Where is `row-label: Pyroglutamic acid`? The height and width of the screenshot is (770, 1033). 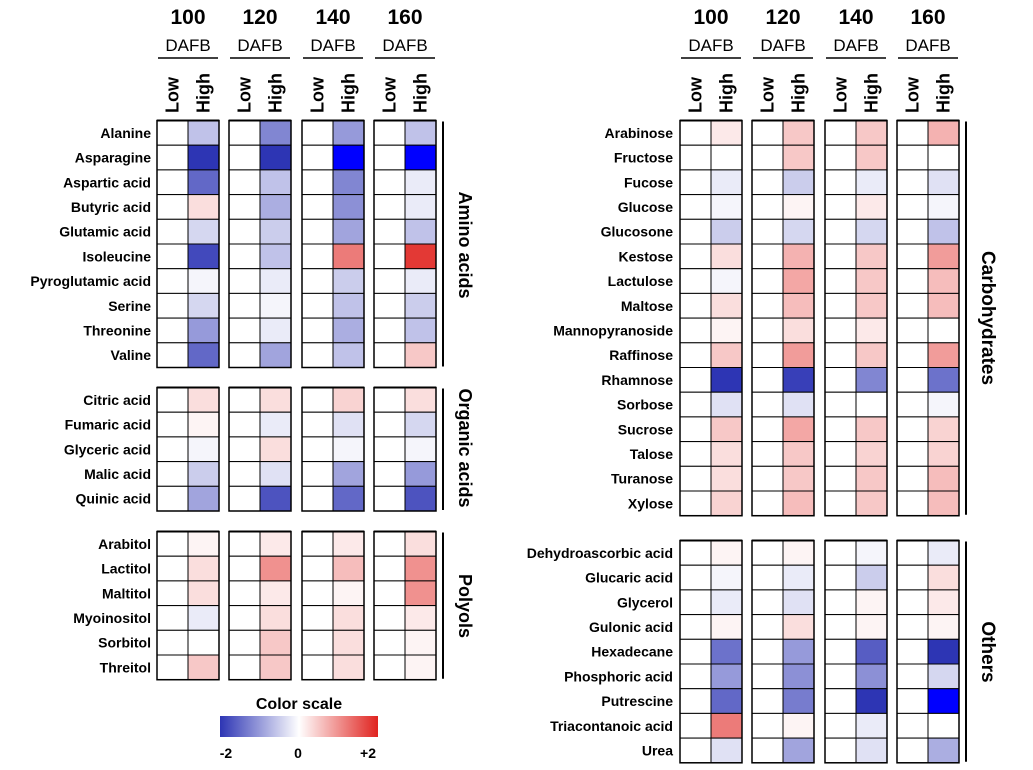 row-label: Pyroglutamic acid is located at coordinates (90, 281).